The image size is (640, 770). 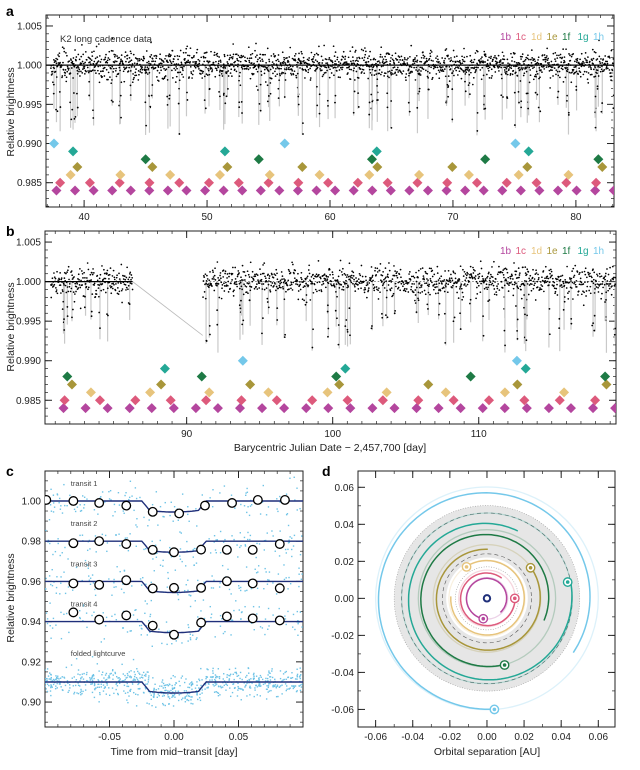 What do you see at coordinates (613, 408) in the screenshot?
I see `transit-marker-1b` at bounding box center [613, 408].